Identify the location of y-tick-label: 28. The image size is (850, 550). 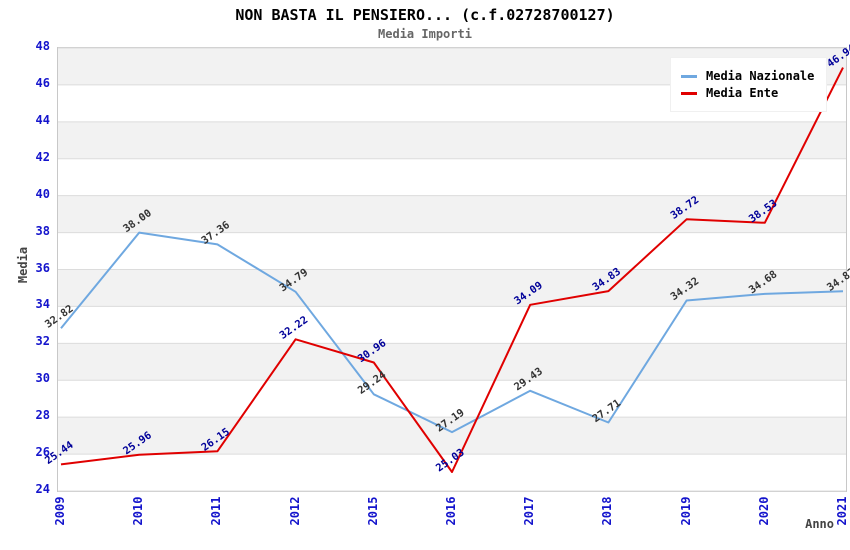
(42, 415).